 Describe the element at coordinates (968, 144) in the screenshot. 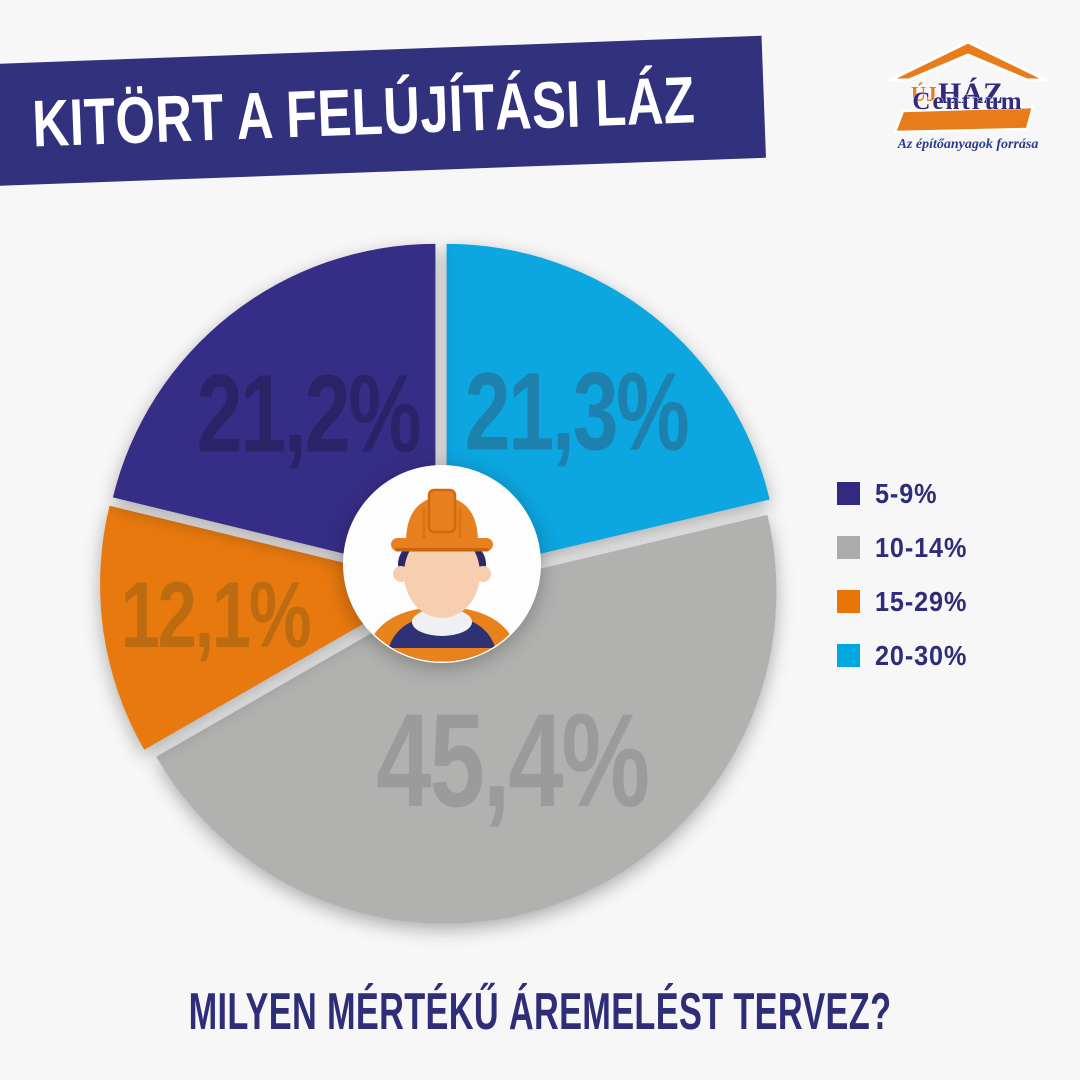

I see `logo-tagline: Az építőanyagok forrása` at that location.